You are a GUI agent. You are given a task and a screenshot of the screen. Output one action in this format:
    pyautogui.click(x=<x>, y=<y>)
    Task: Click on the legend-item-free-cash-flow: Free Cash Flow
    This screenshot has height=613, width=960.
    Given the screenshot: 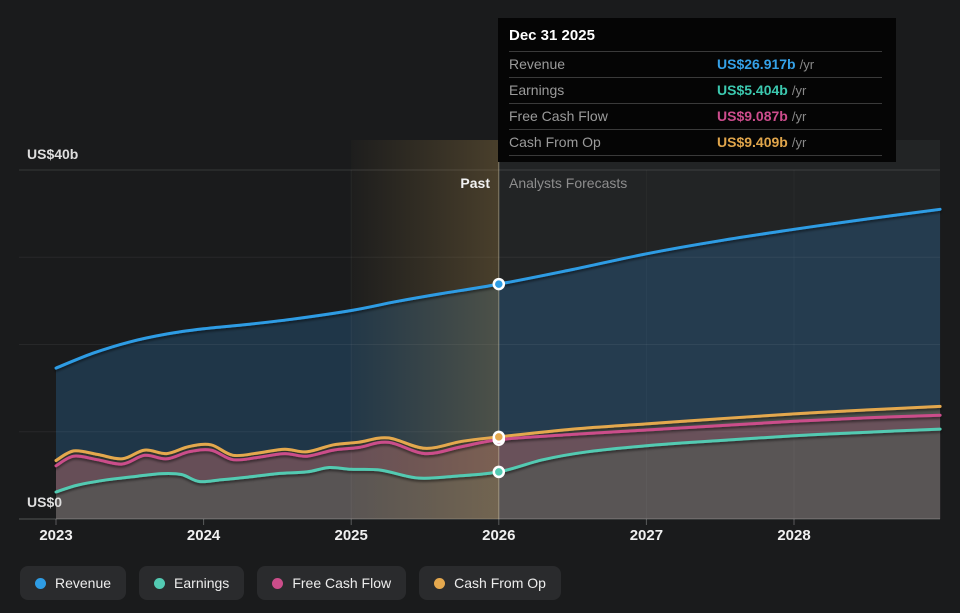 What is the action you would take?
    pyautogui.click(x=332, y=583)
    